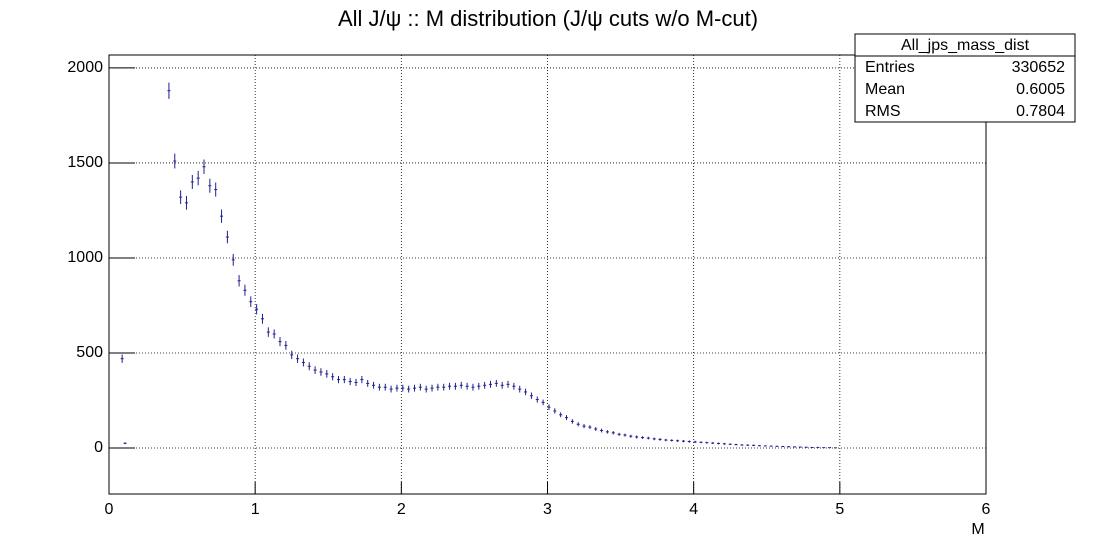 The height and width of the screenshot is (552, 1096). What do you see at coordinates (85, 257) in the screenshot?
I see `y-tick-label: 1000` at bounding box center [85, 257].